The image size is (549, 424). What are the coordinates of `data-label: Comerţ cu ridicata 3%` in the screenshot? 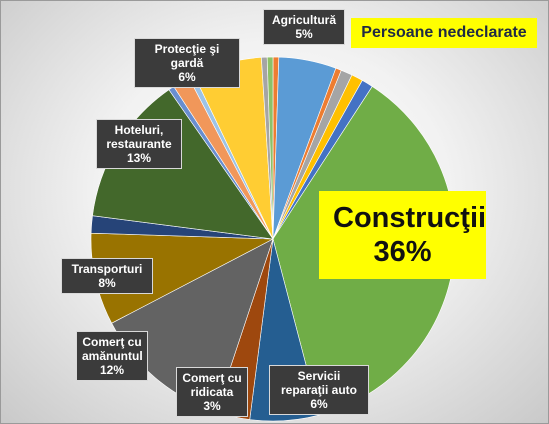 It's located at (212, 392).